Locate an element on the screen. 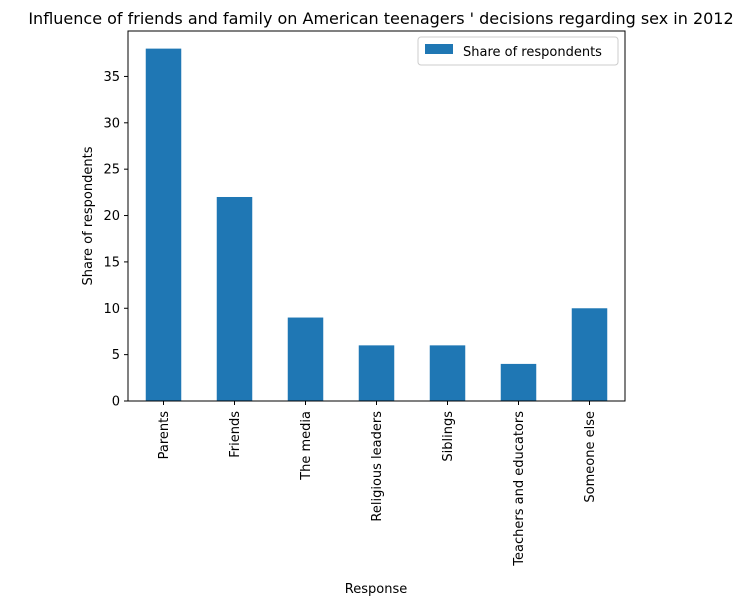 This screenshot has height=606, width=752. x-tick-label: Parents is located at coordinates (164, 435).